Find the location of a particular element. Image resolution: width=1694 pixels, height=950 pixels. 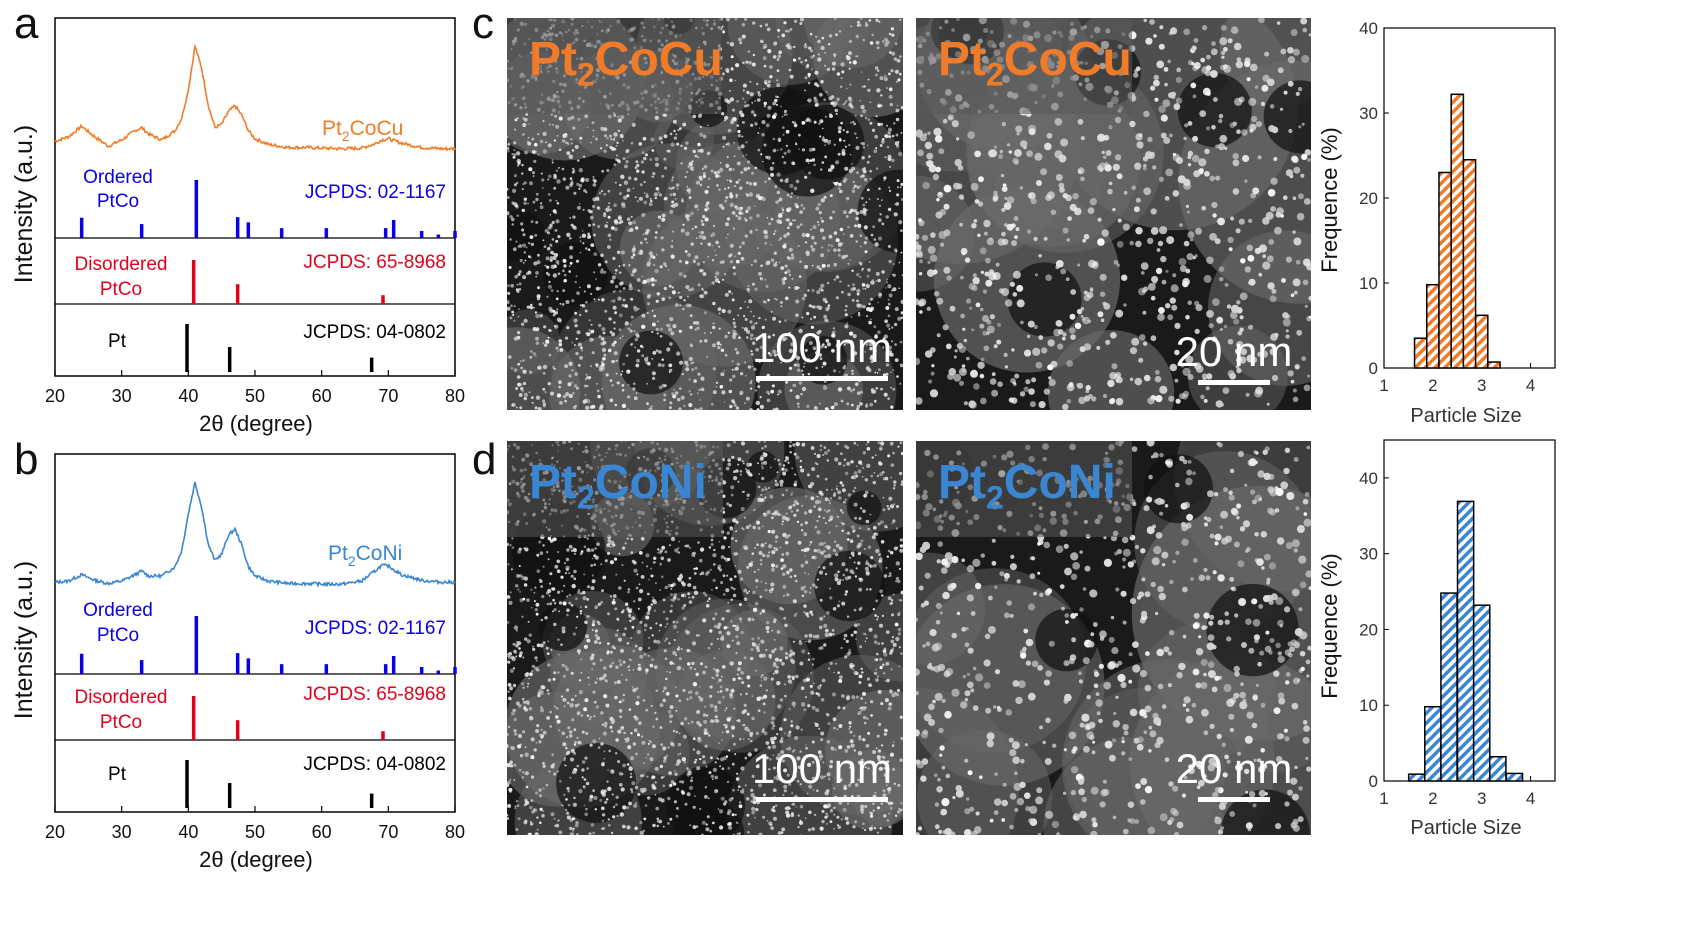

x-tick-label: 1 is located at coordinates (1383, 385).